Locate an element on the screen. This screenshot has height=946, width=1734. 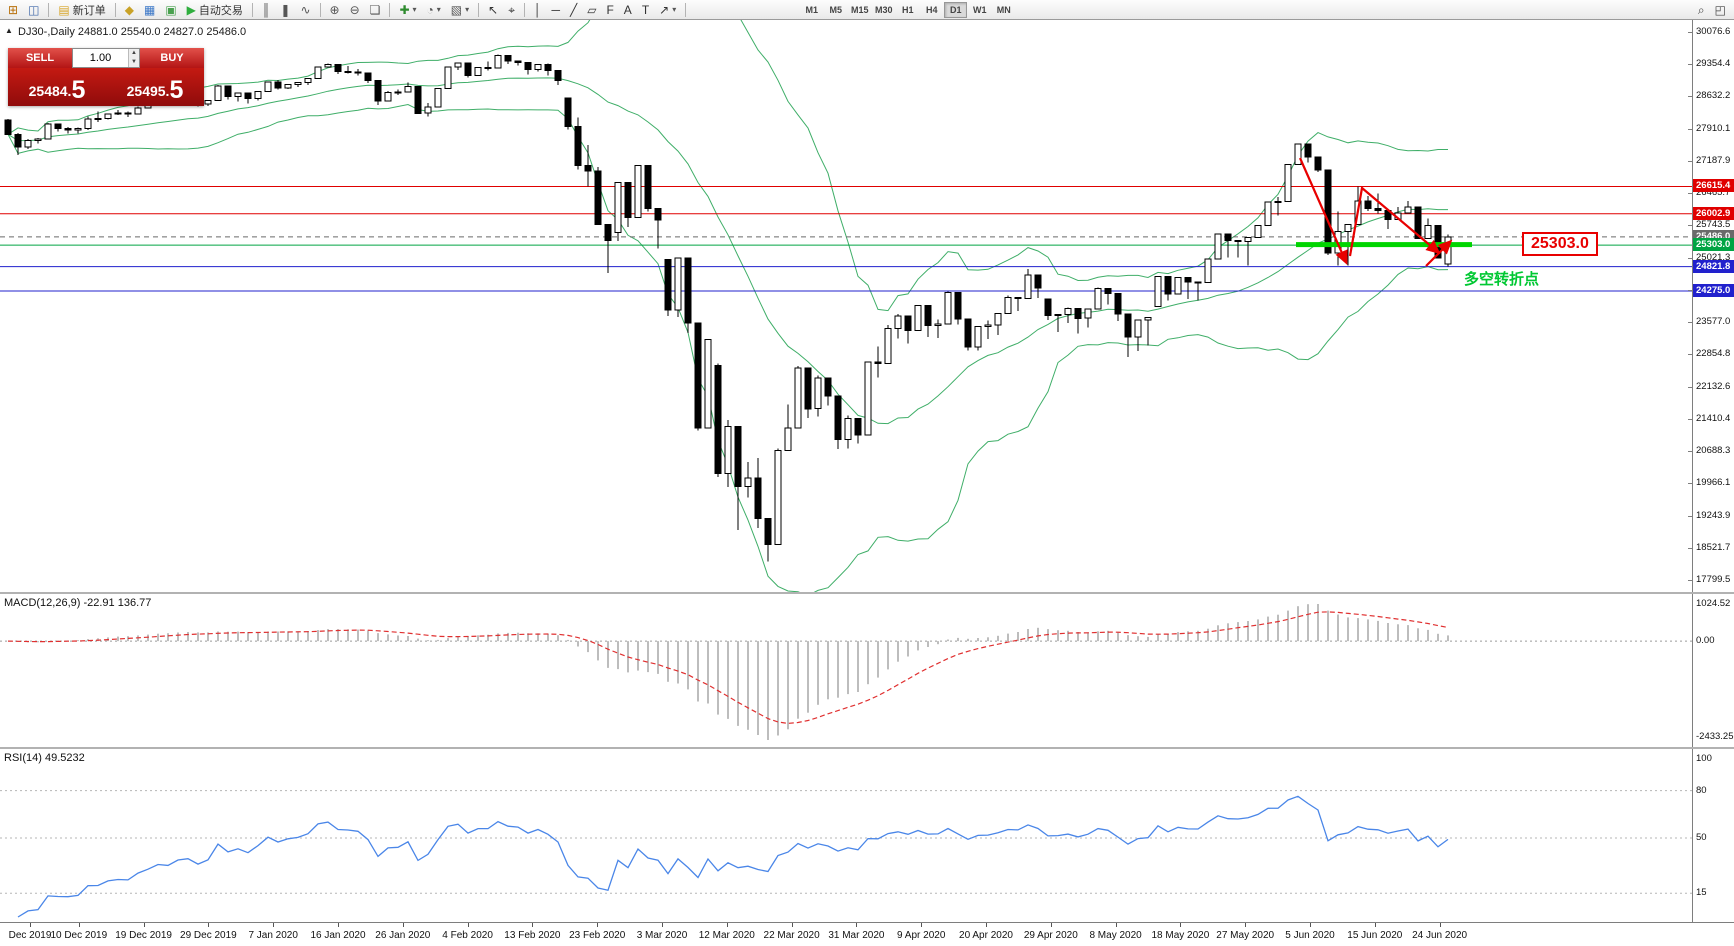
timeframe-m30-button: M30 is located at coordinates (883, 9).